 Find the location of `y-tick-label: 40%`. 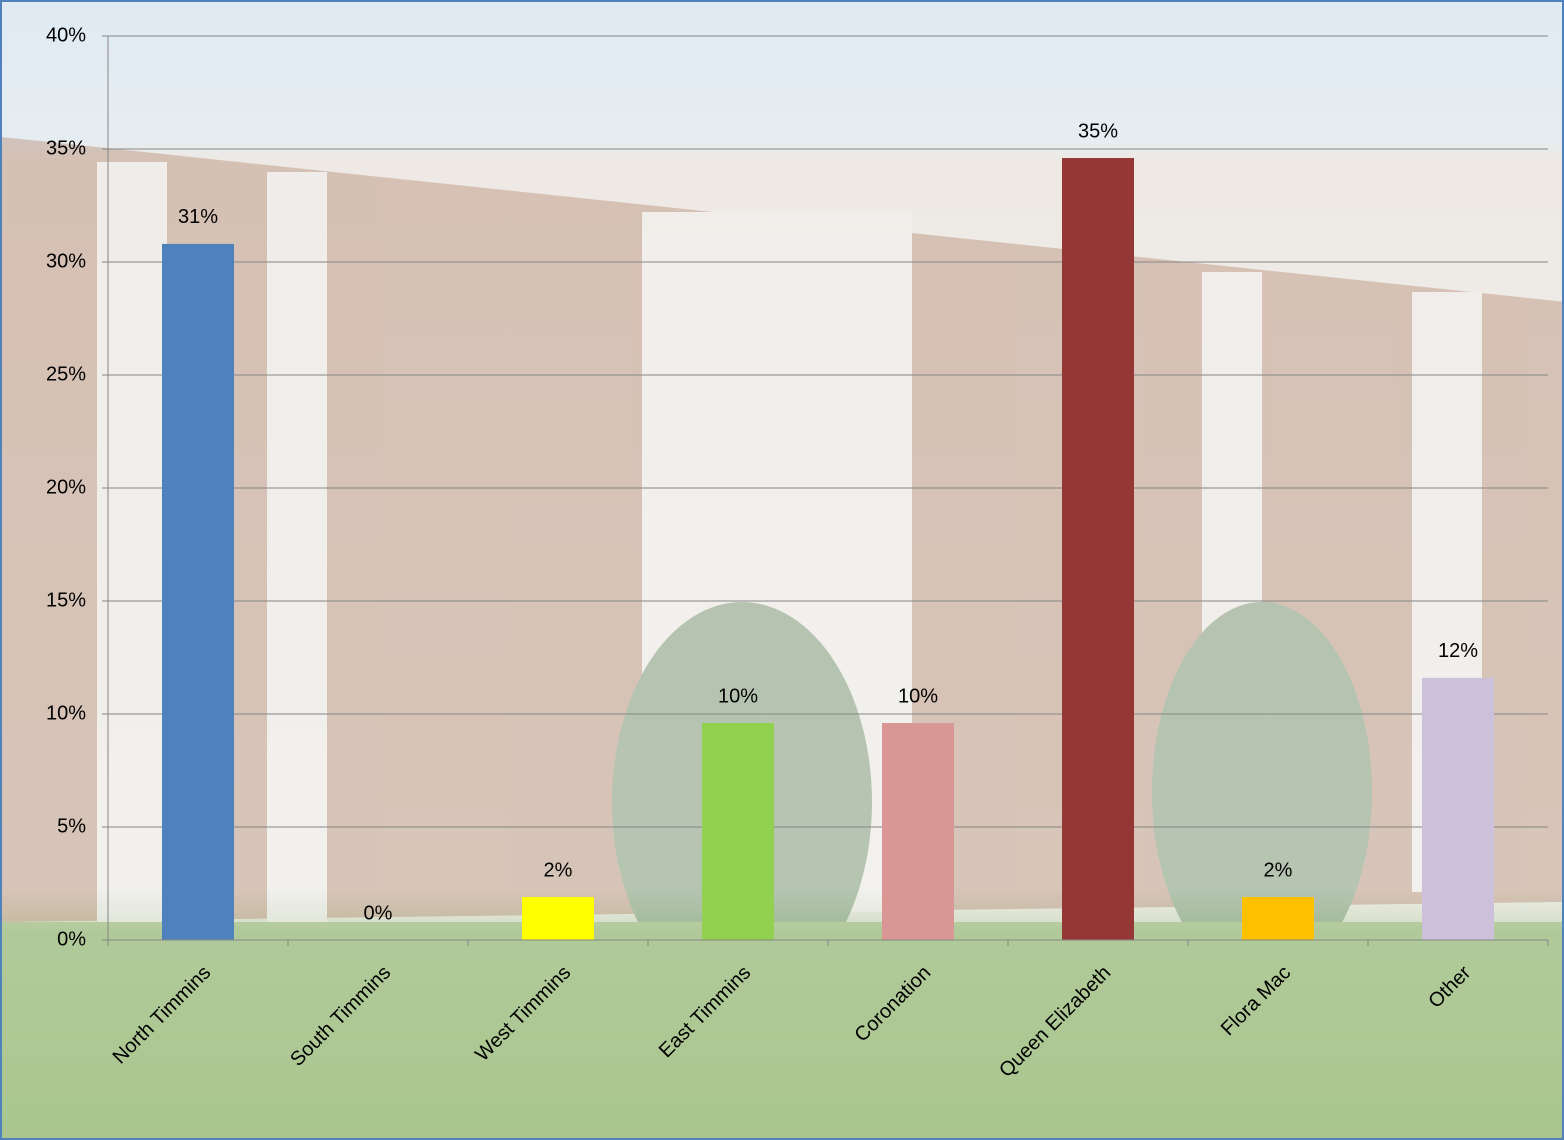

y-tick-label: 40% is located at coordinates (66, 35).